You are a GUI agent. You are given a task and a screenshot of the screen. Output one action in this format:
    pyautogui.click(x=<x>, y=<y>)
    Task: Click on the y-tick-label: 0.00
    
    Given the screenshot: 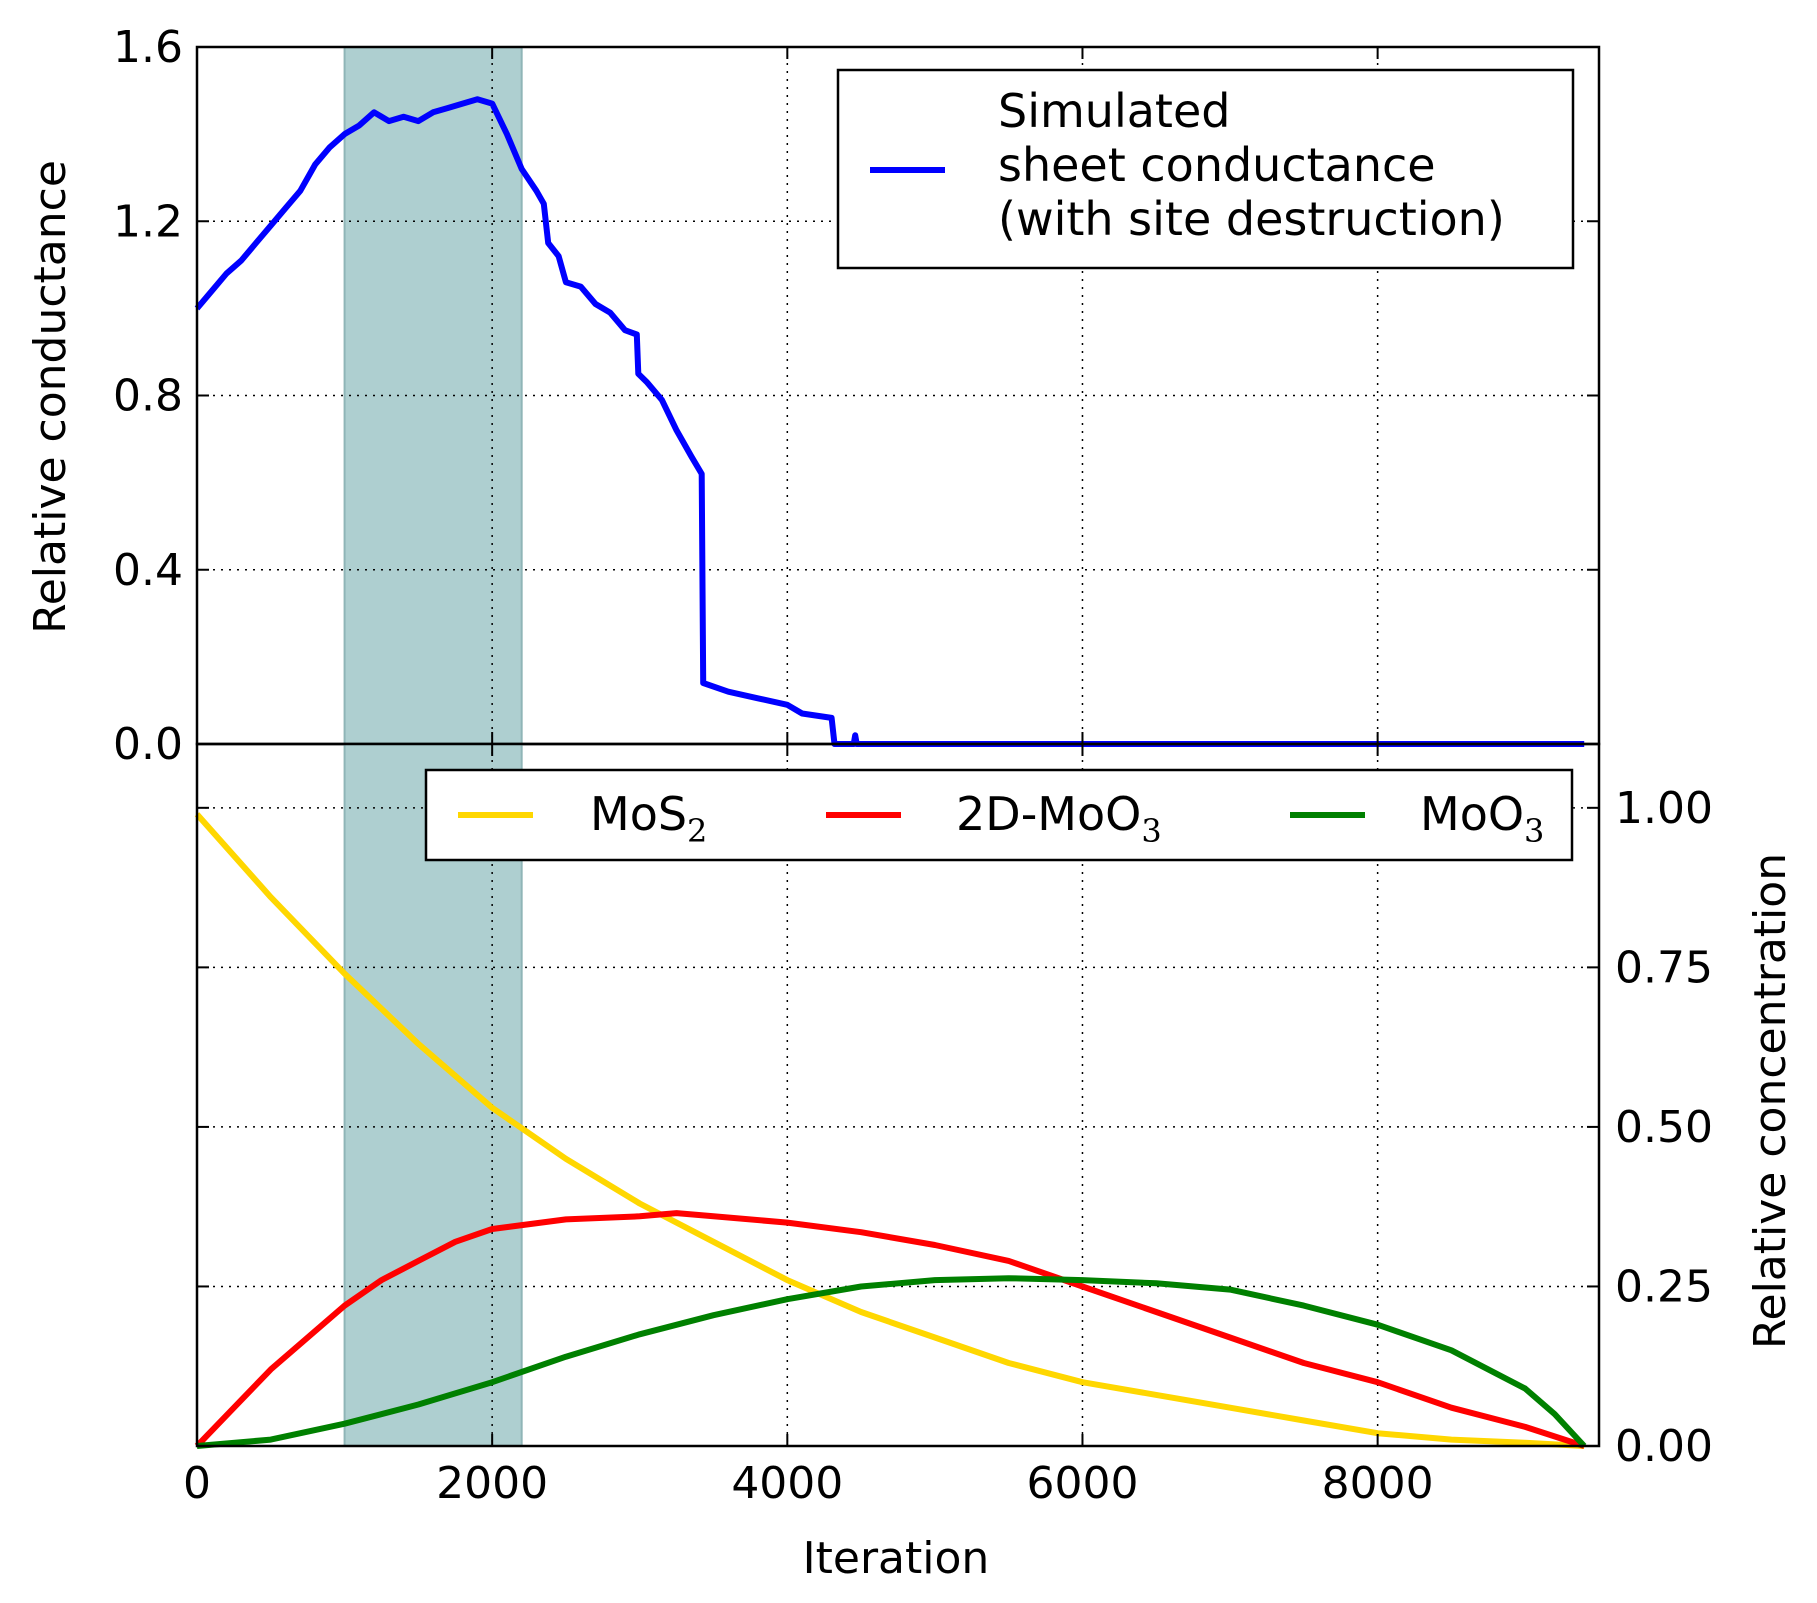 What is the action you would take?
    pyautogui.click(x=1664, y=1446)
    